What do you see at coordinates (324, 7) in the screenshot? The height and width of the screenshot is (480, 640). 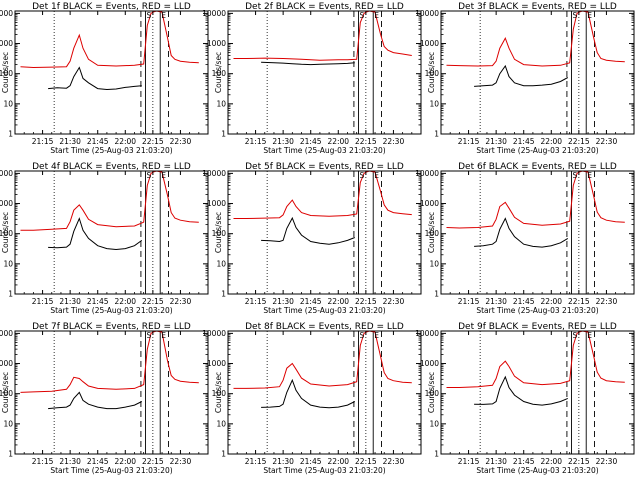 I see `panel-title: Det 2f BLACK = Events, RED = LLD` at bounding box center [324, 7].